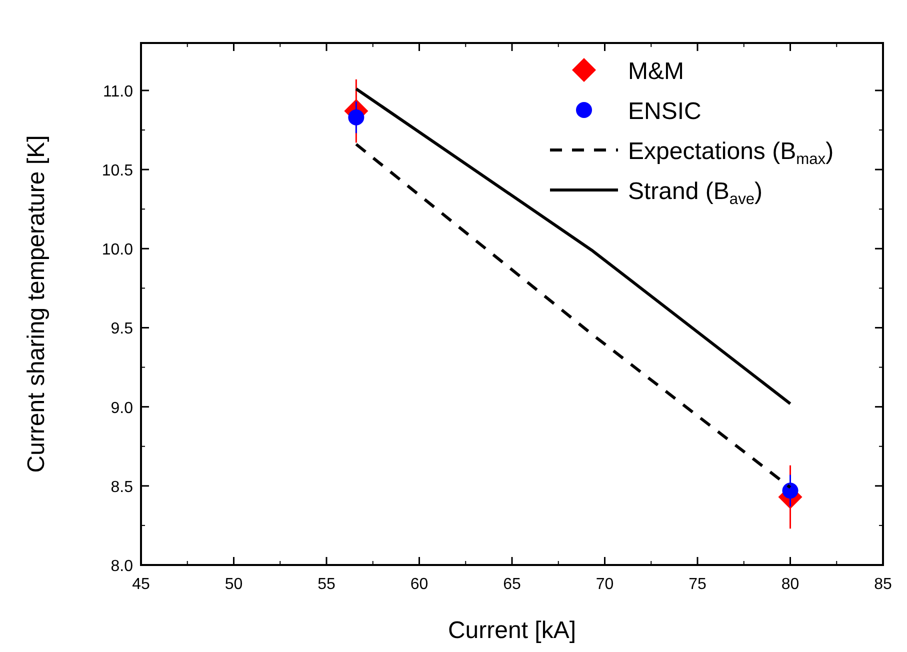 The image size is (907, 652). I want to click on y-tick-label: 9.5, so click(122, 329).